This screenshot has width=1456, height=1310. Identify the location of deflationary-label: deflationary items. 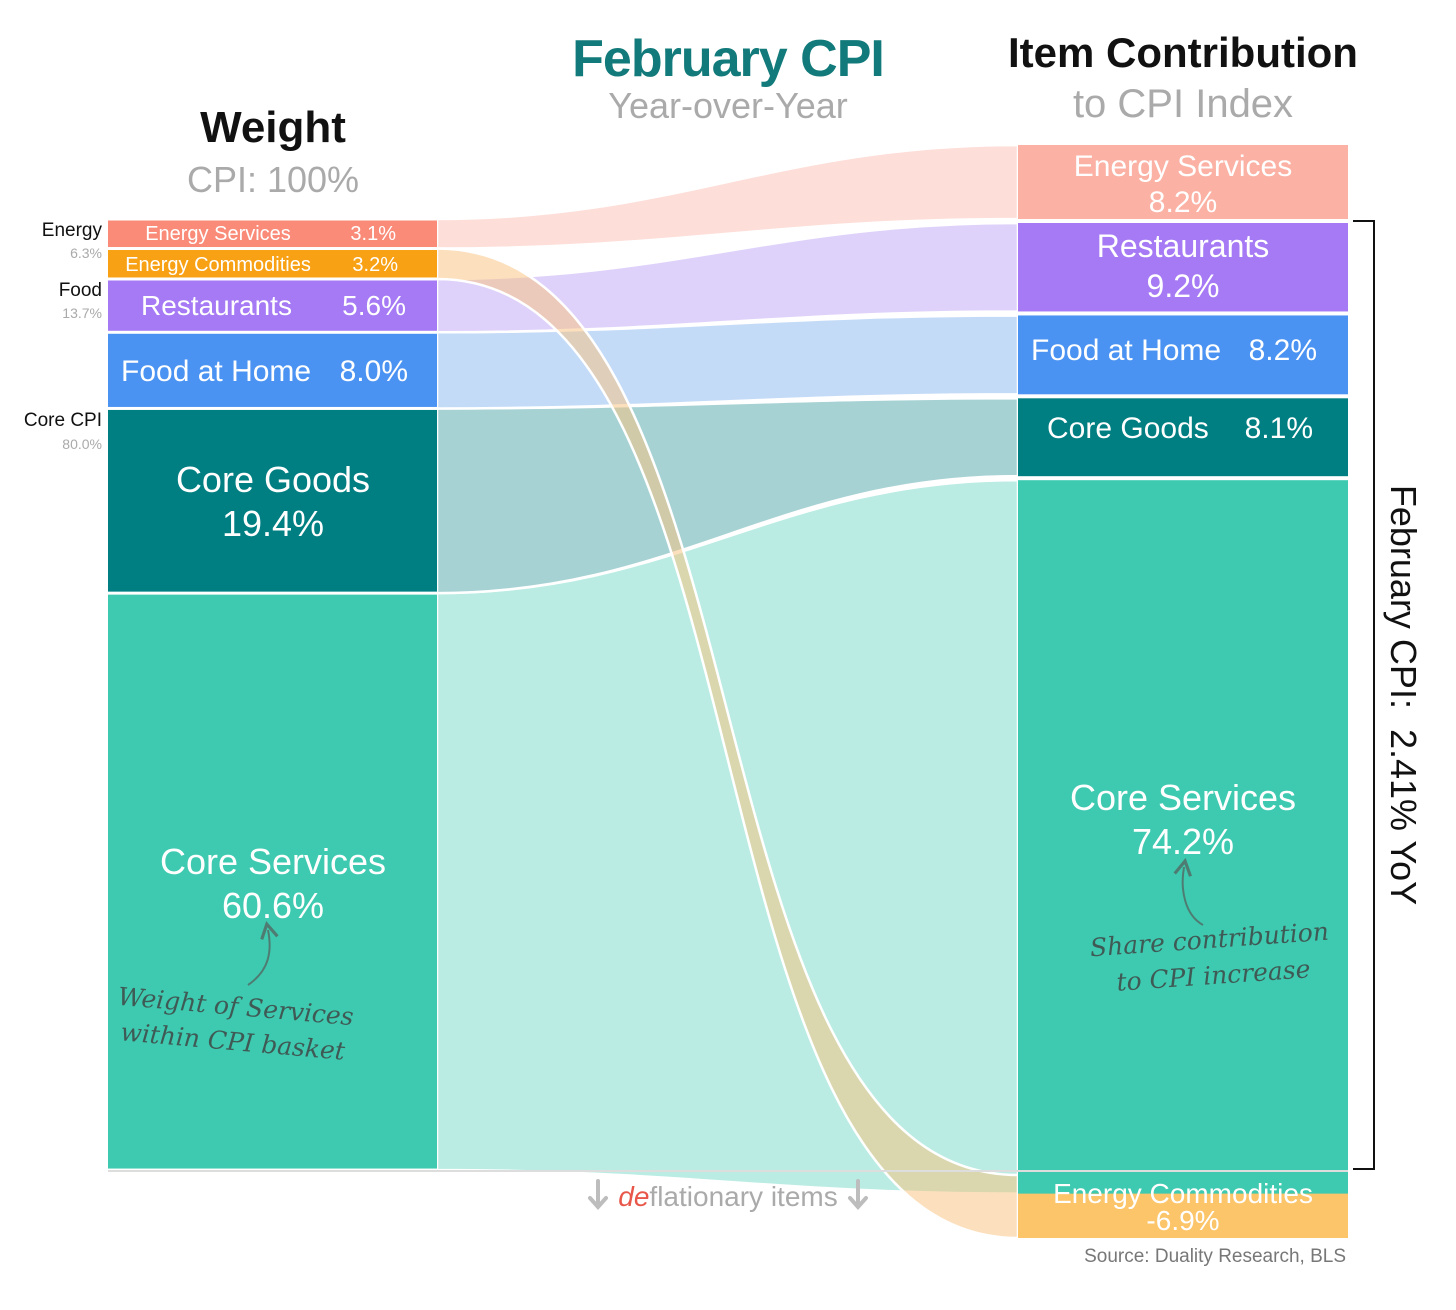
(727, 1196).